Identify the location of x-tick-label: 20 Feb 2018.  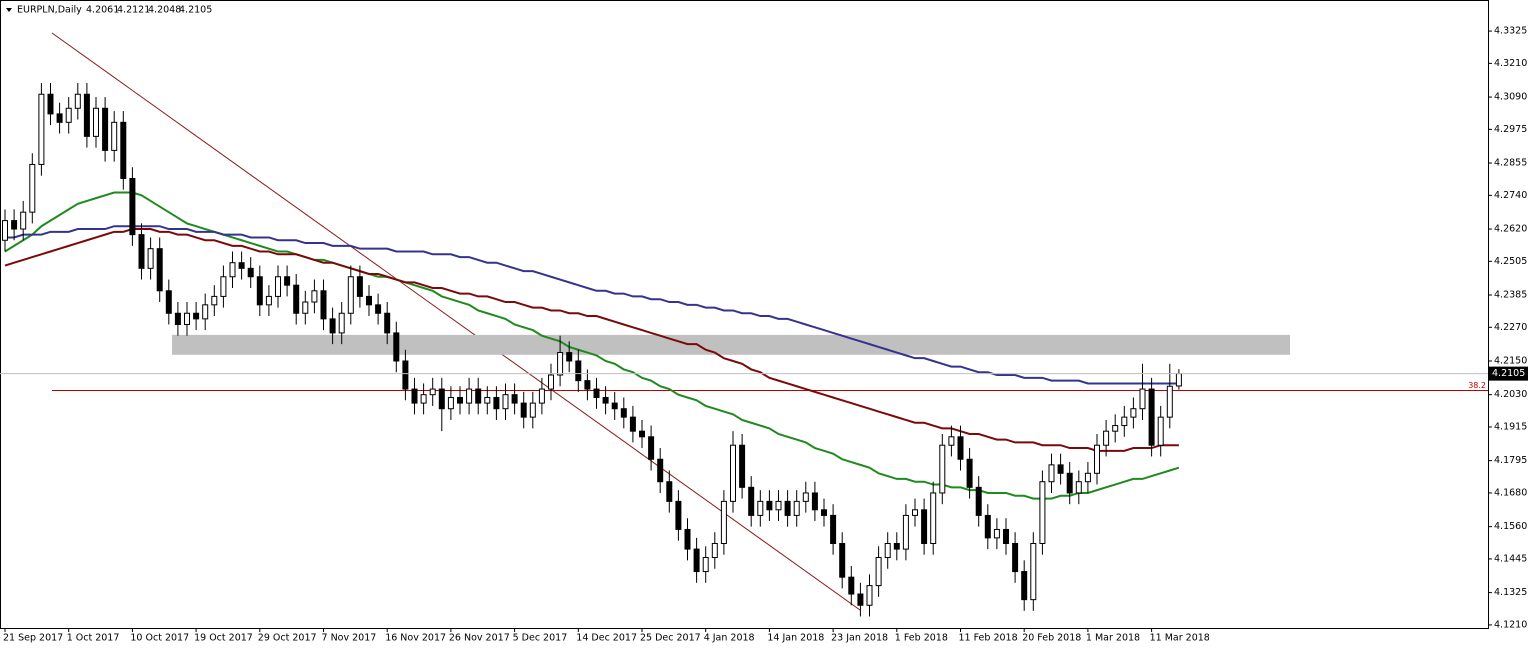
(1051, 638).